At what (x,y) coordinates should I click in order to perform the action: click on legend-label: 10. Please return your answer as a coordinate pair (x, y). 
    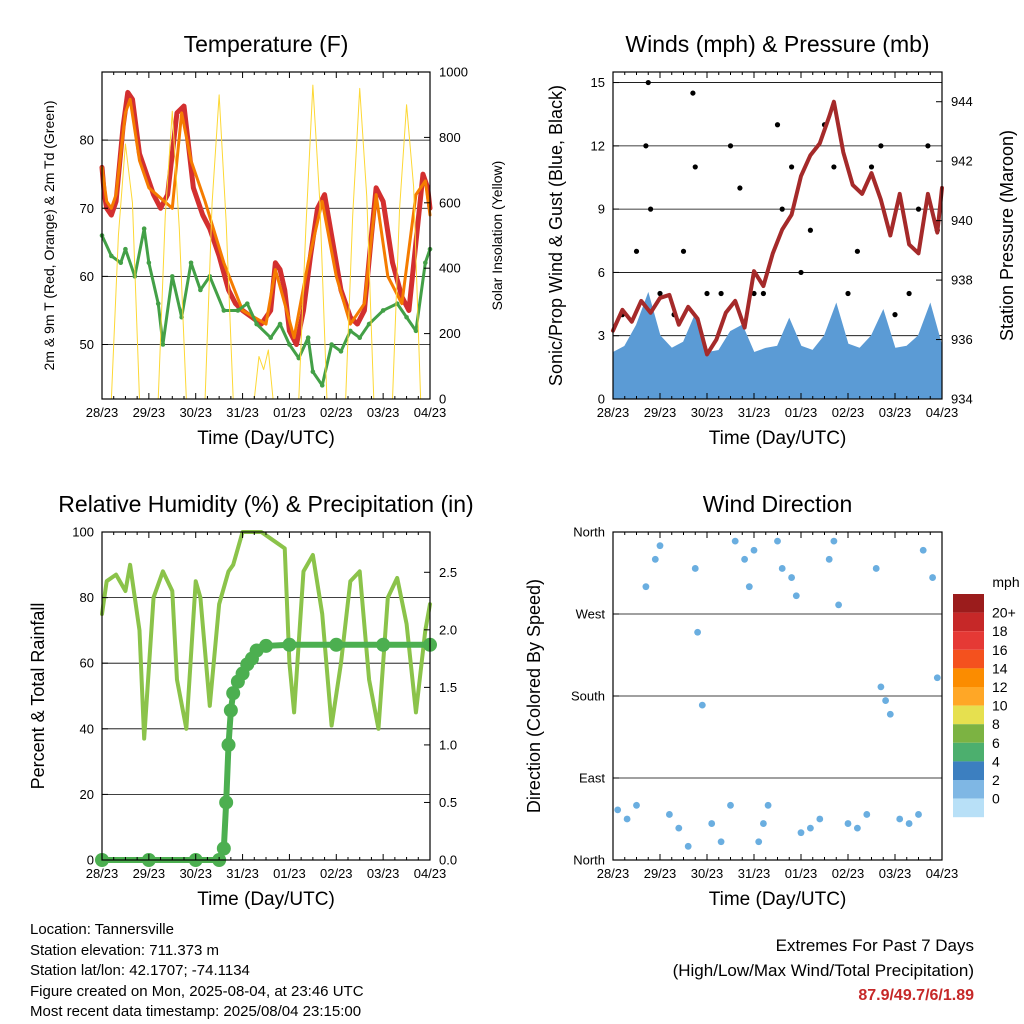
    Looking at the image, I should click on (1000, 706).